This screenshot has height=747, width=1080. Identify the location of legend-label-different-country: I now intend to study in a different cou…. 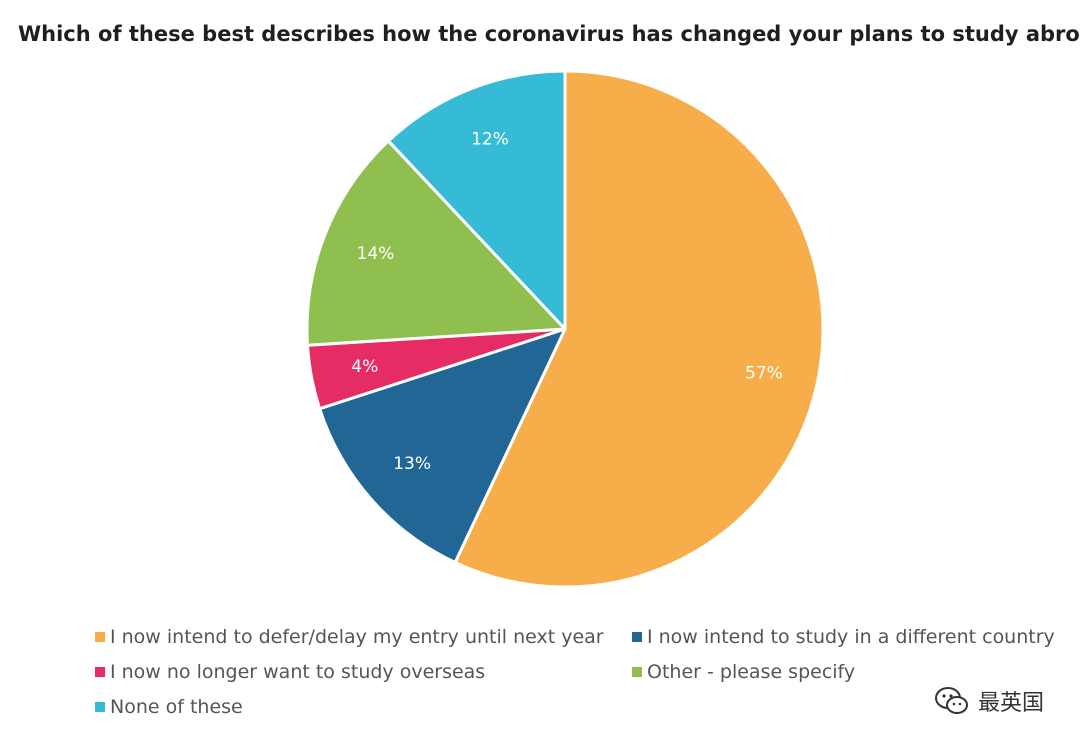
(851, 637).